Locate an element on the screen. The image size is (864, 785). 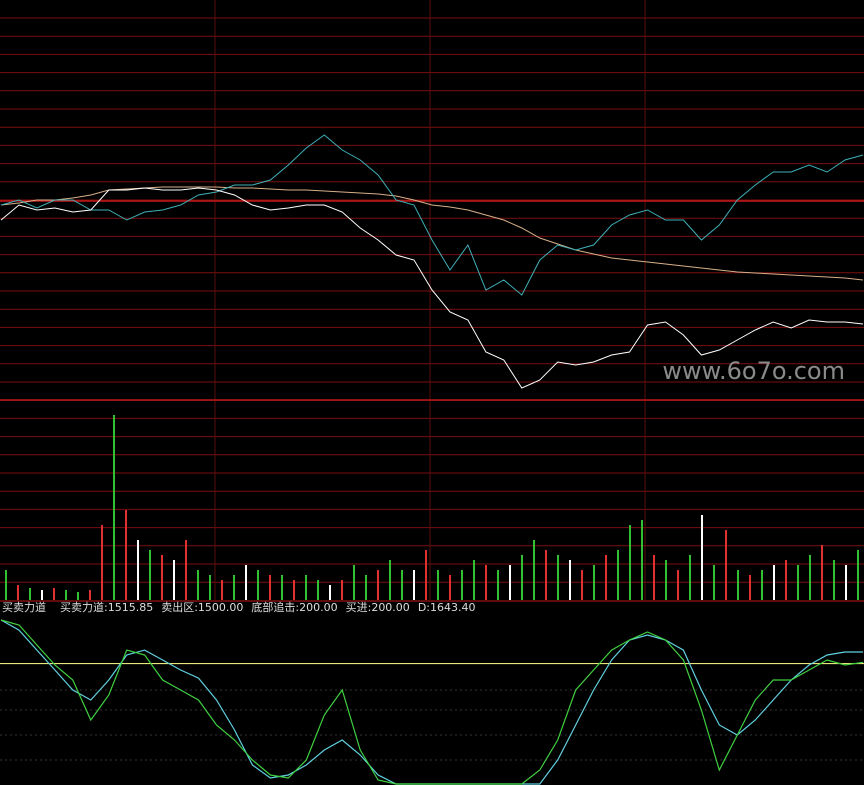
indicator-field: 底部追击:200.00 is located at coordinates (294, 607).